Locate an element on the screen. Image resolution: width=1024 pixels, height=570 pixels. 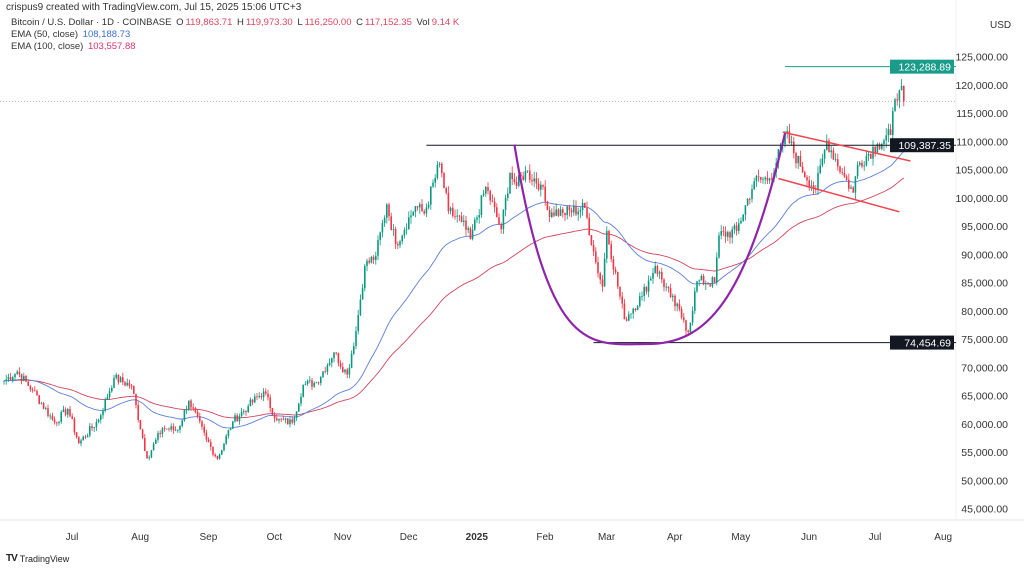
ema50-row: EMA (50, close) 108,188.73 is located at coordinates (236, 35).